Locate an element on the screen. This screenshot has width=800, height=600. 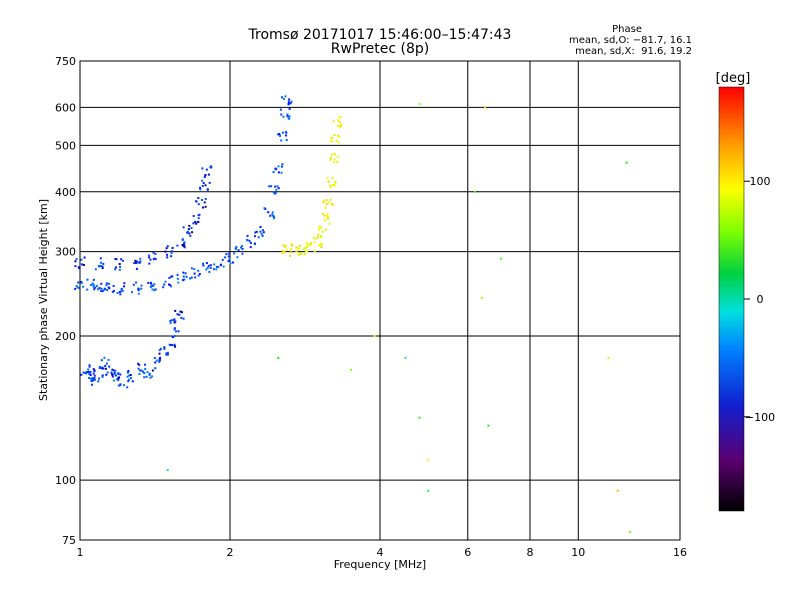
y-tick-label: 400 is located at coordinates (65, 192).